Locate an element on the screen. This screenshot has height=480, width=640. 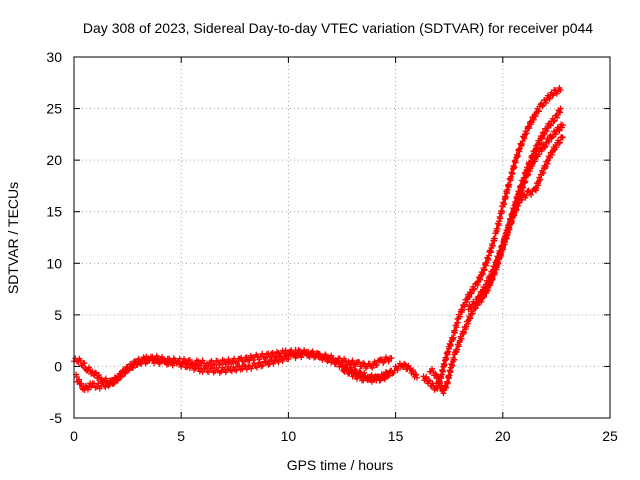
y-axis-label: SDTVAR / TECUs is located at coordinates (13, 238).